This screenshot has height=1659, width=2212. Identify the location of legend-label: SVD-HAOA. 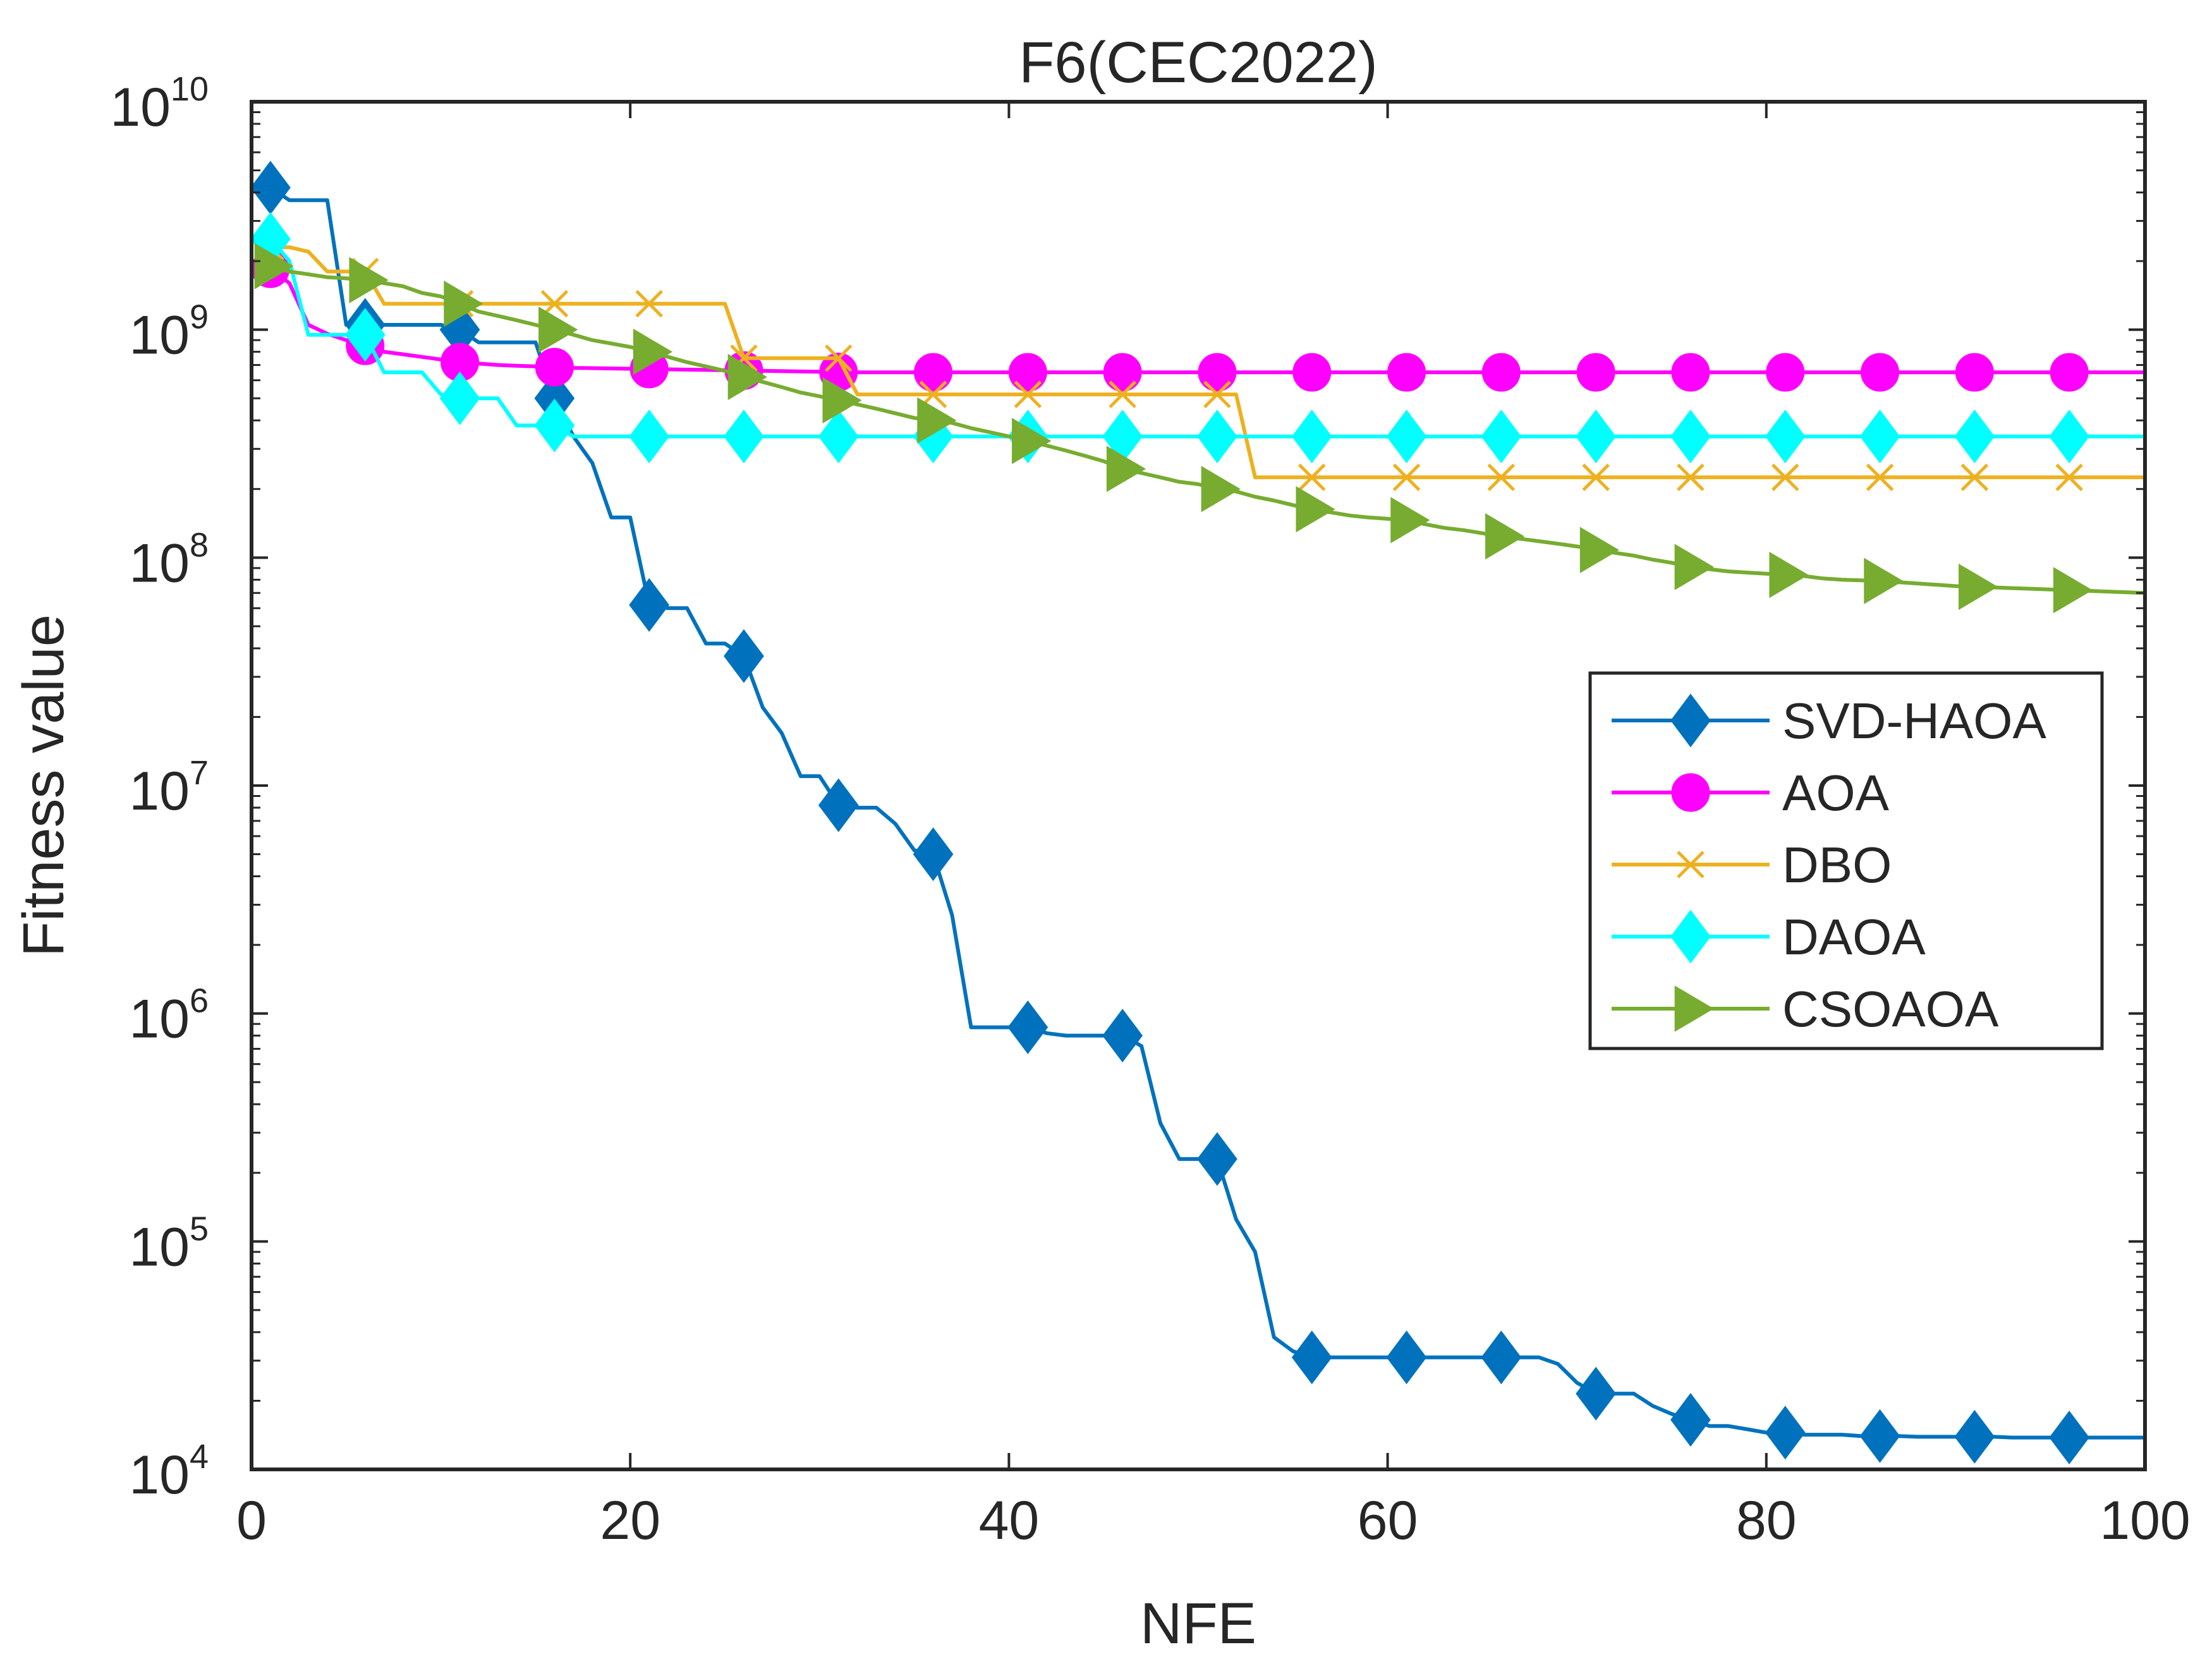
(1914, 721).